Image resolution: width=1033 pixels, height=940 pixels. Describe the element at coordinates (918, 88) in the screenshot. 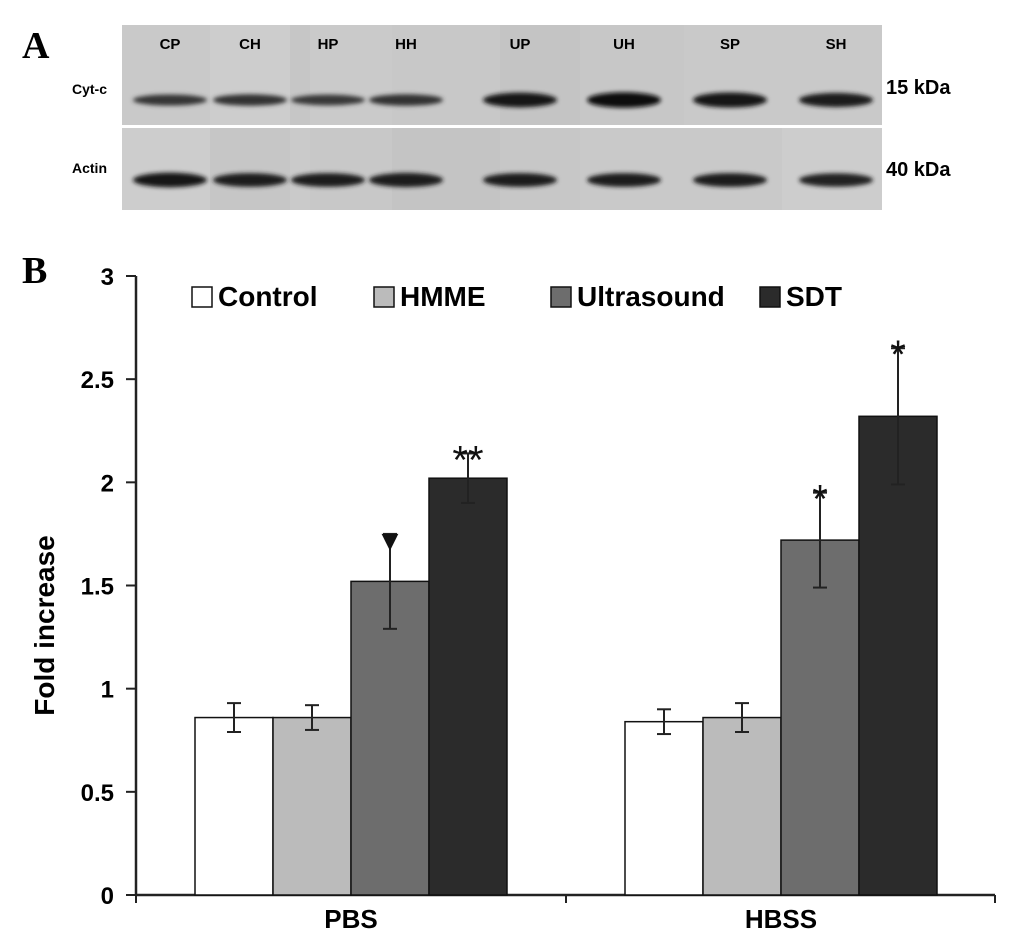

I see `molecular-weight-label: 15 kDa` at that location.